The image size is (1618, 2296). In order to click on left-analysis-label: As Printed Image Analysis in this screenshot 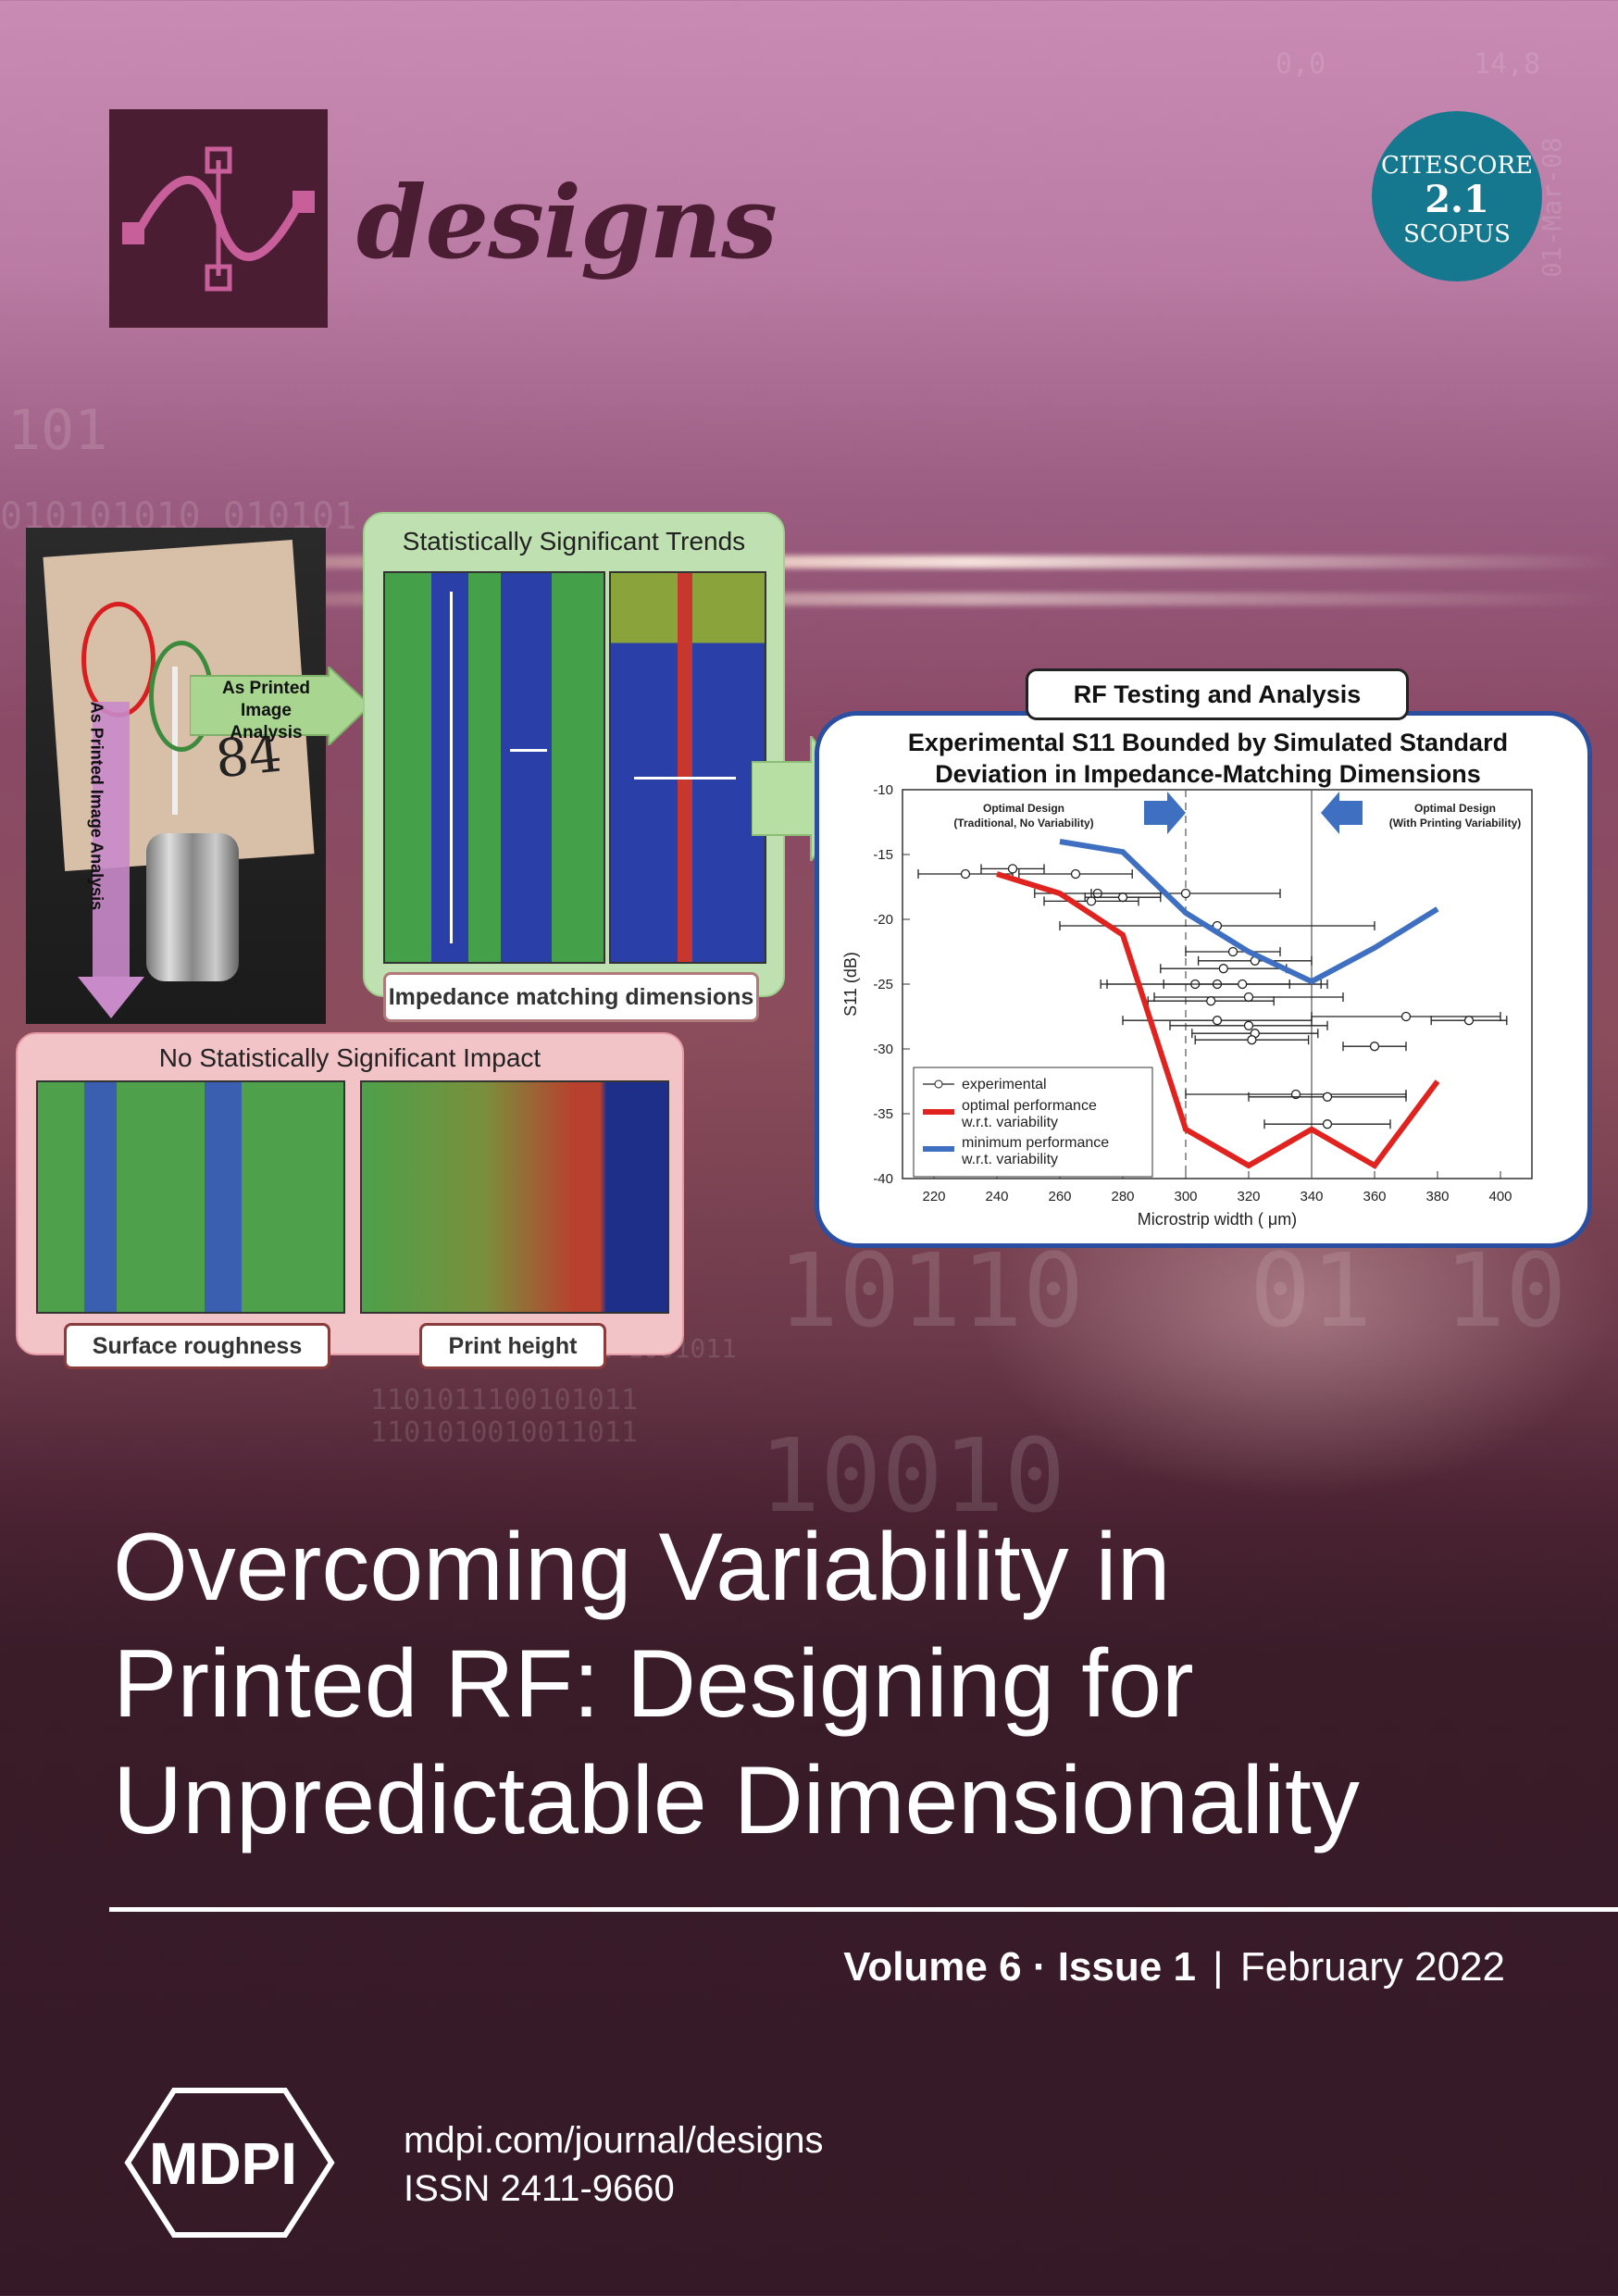, I will do `click(96, 806)`.